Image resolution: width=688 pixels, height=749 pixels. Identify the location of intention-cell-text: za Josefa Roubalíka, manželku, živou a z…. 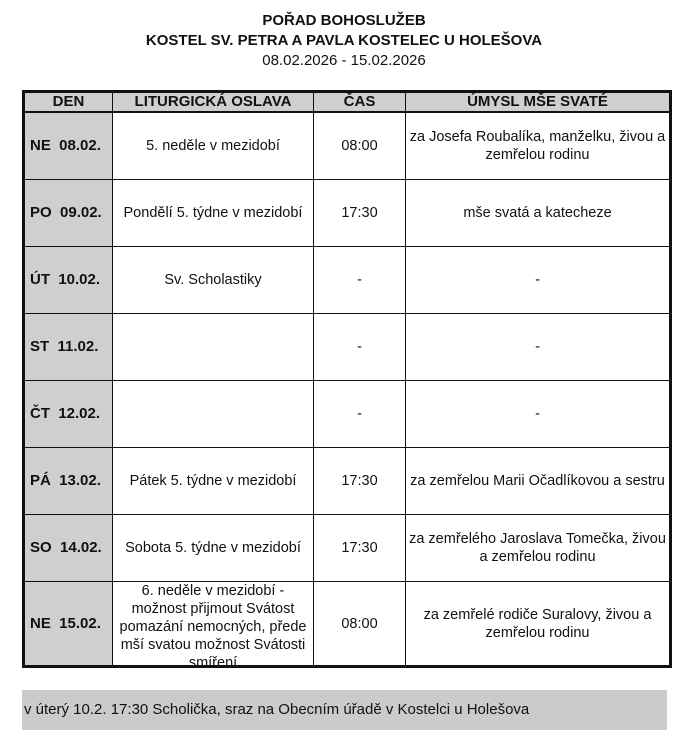
(537, 146).